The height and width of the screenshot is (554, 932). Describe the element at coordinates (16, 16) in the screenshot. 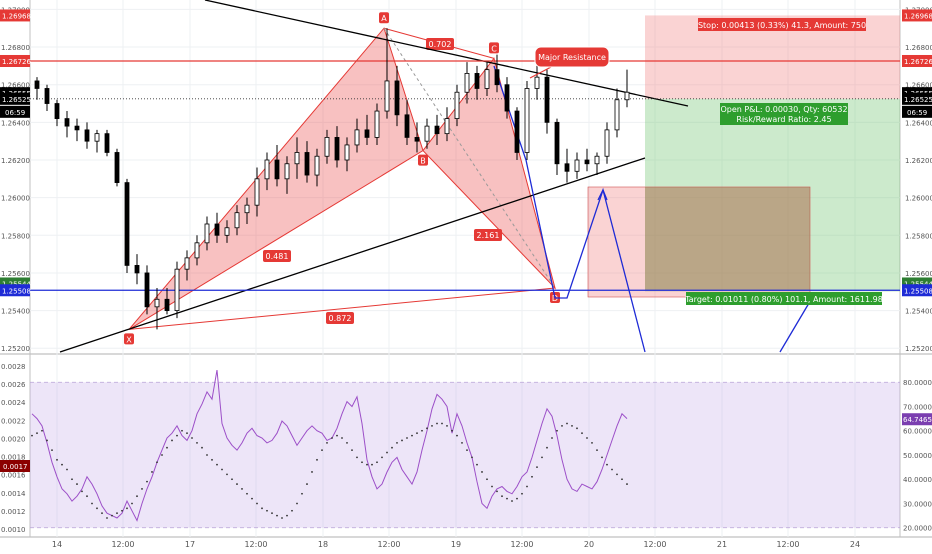

I see `price-marker-left-label: 1.26968` at that location.